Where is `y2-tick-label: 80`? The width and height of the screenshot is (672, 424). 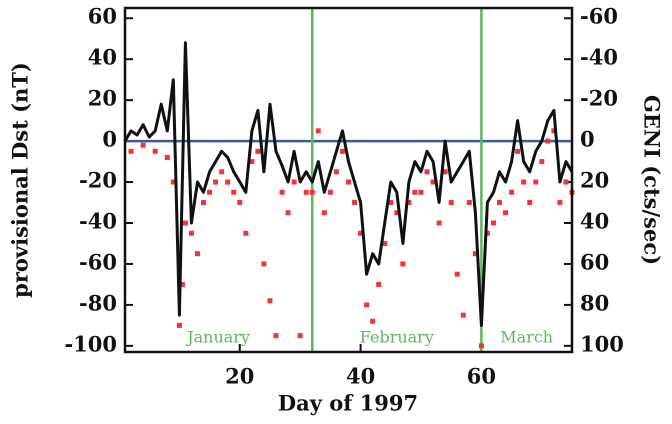
y2-tick-label: 80 is located at coordinates (594, 302).